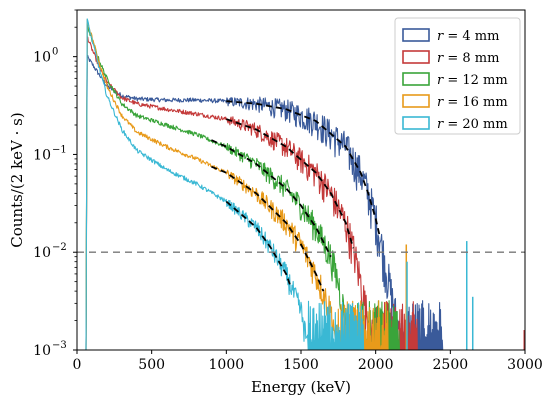  What do you see at coordinates (227, 365) in the screenshot?
I see `x-tick-label-1000: 1000` at bounding box center [227, 365].